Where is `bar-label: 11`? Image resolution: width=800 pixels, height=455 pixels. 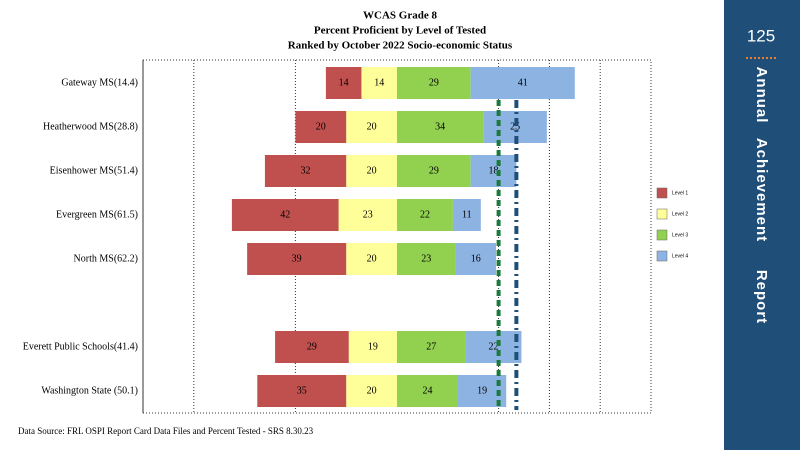
bar-label: 11 is located at coordinates (467, 214).